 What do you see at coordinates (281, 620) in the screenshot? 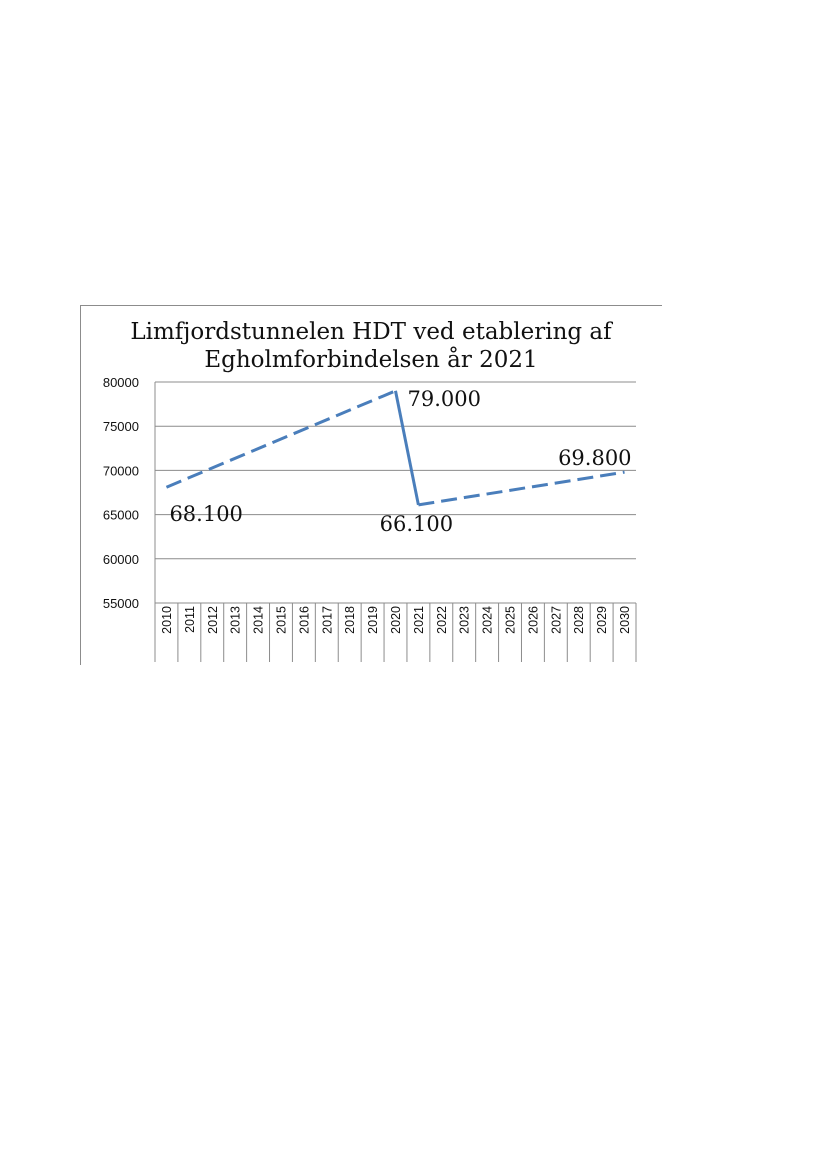
I see `x-tick-label: 2015` at bounding box center [281, 620].